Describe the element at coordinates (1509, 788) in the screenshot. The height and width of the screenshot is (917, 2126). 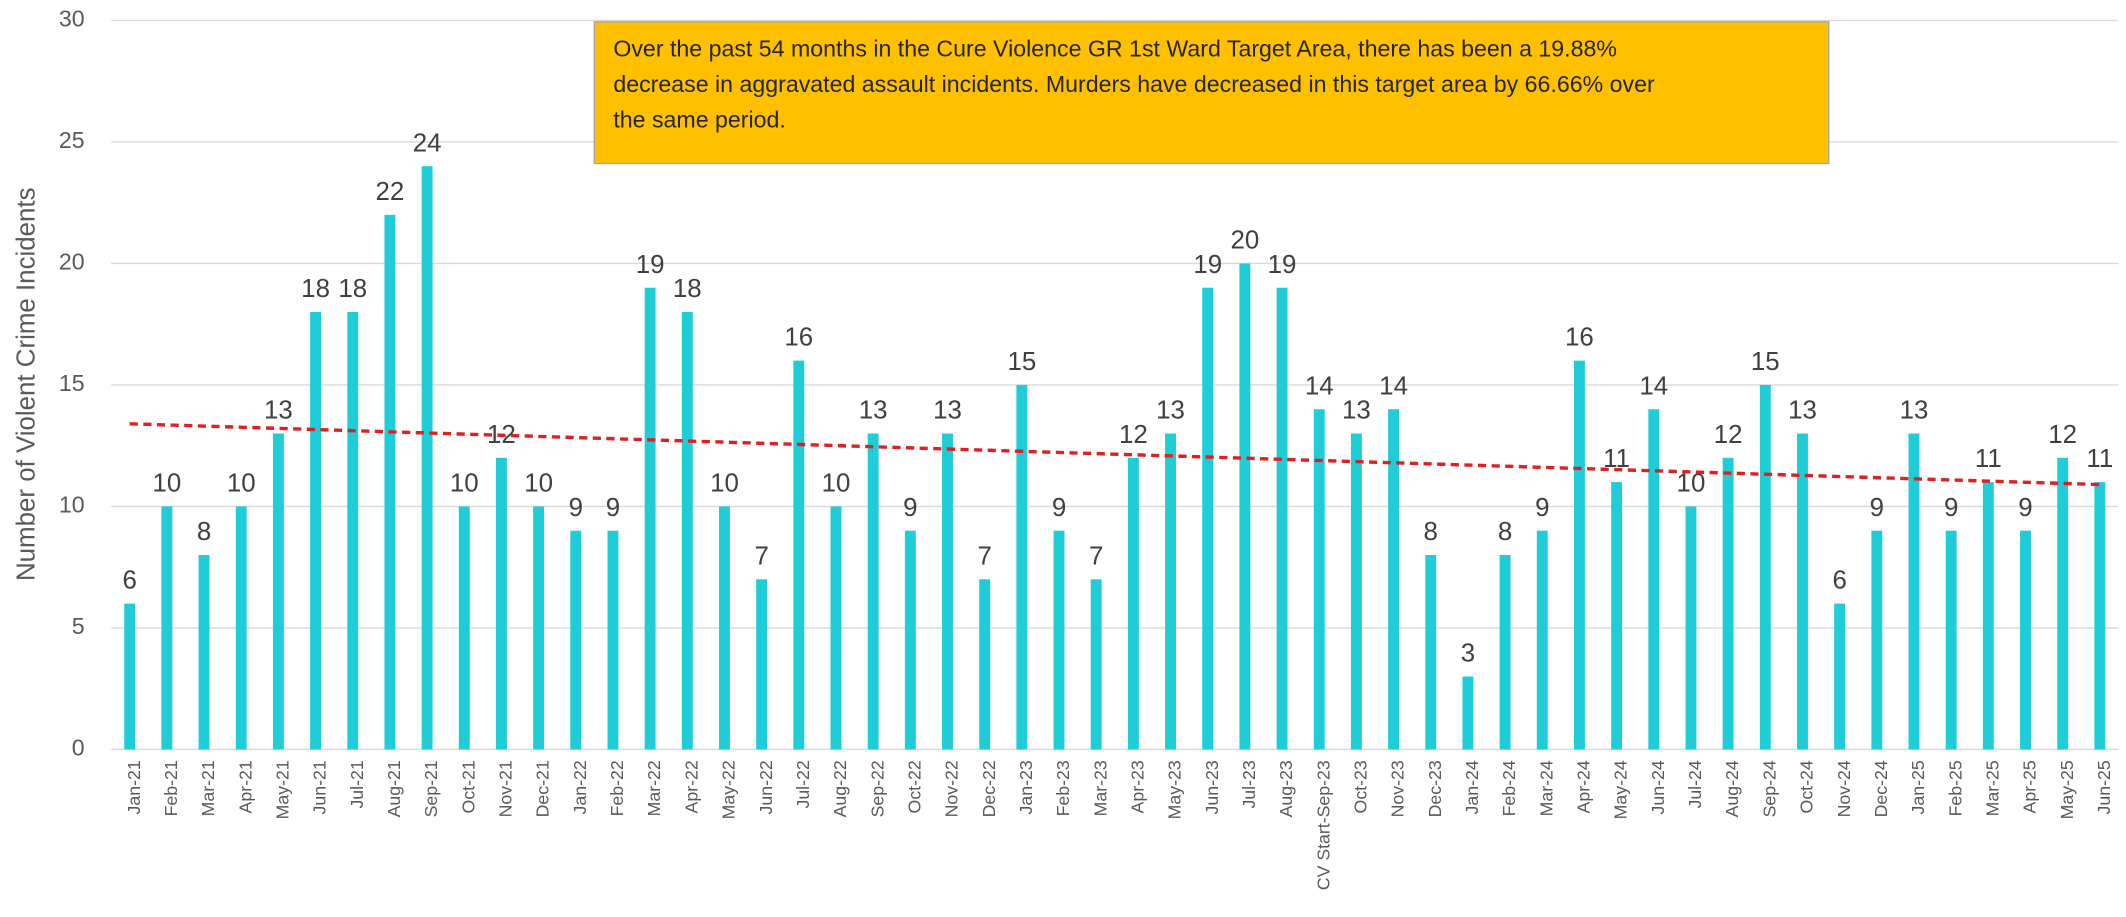
I see `x-tick-label: Feb-24` at that location.